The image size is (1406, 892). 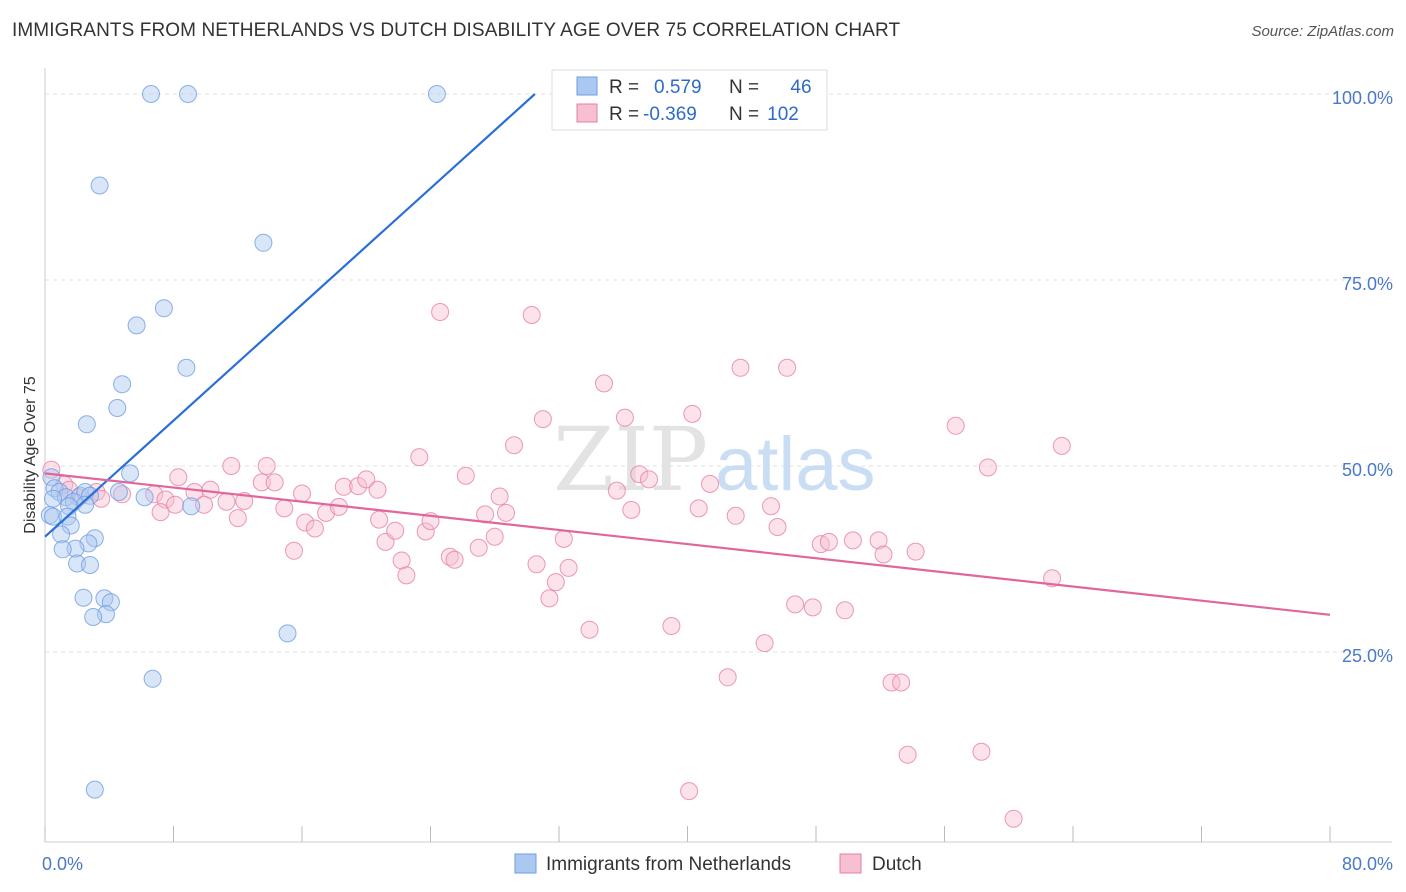 I want to click on legend-n-label-2: N =, so click(x=744, y=114).